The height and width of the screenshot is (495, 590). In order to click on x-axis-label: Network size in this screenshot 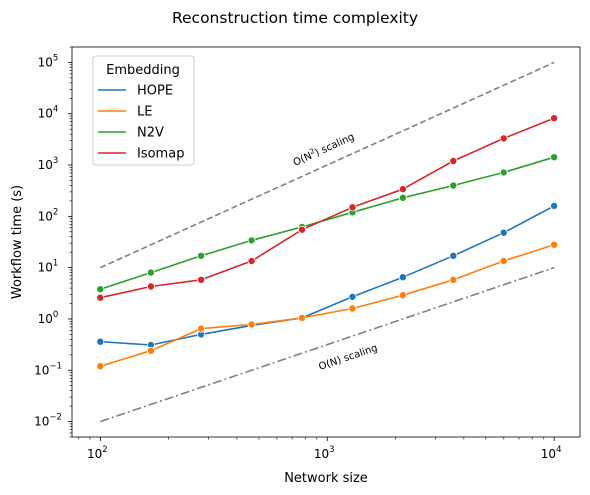, I will do `click(326, 478)`.